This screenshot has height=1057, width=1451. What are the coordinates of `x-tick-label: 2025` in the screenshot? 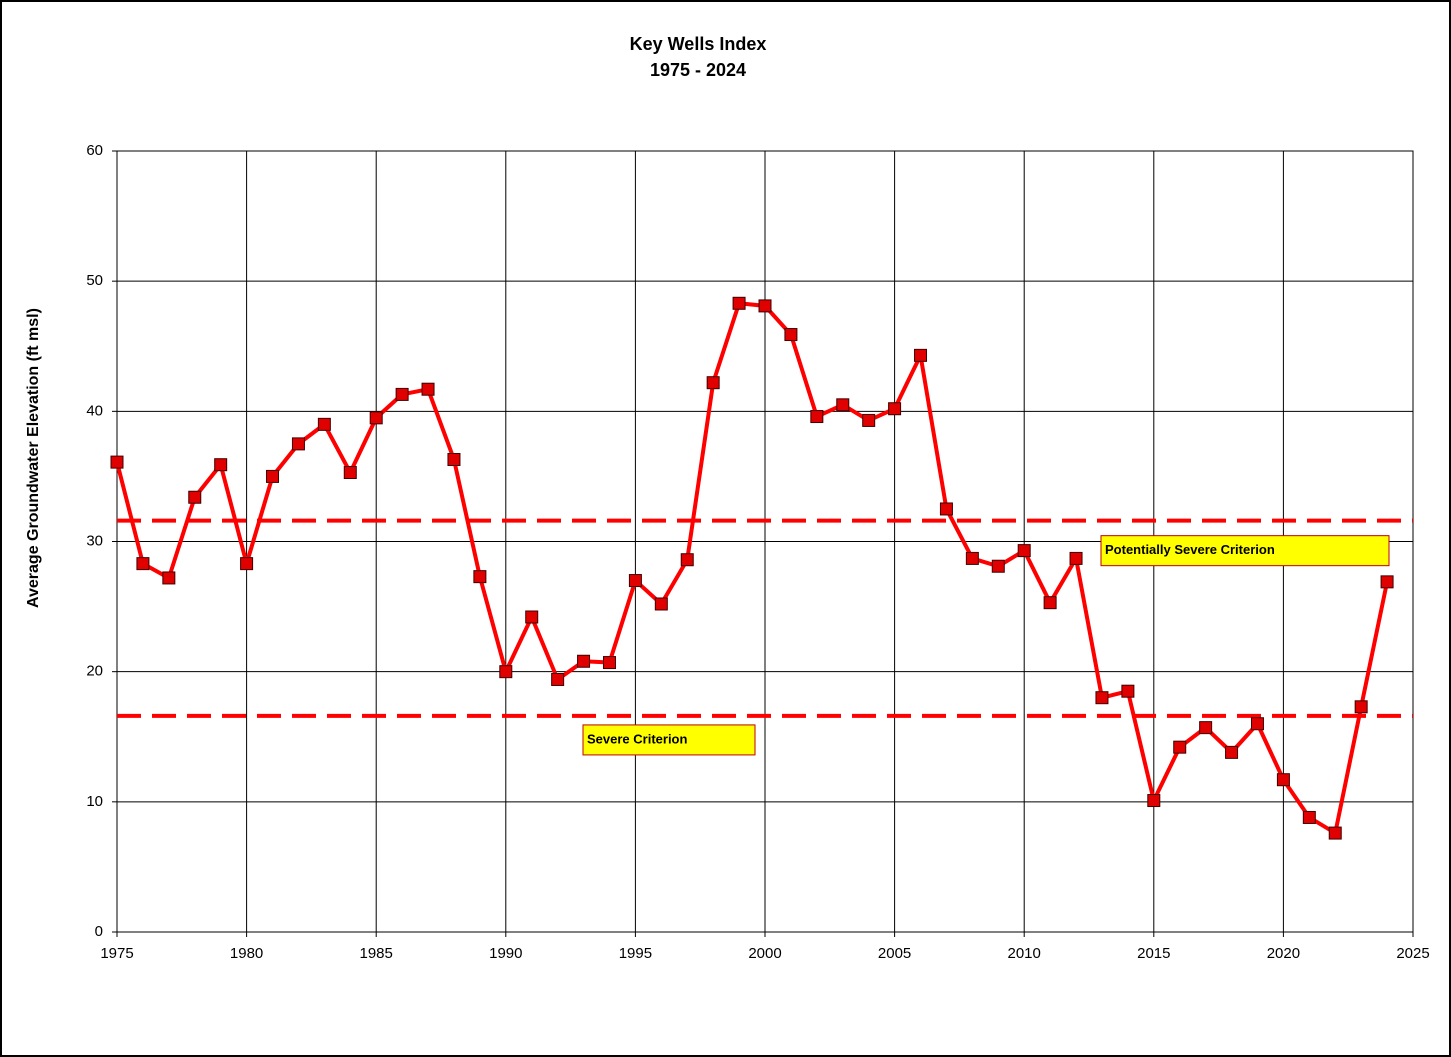 It's located at (1412, 953).